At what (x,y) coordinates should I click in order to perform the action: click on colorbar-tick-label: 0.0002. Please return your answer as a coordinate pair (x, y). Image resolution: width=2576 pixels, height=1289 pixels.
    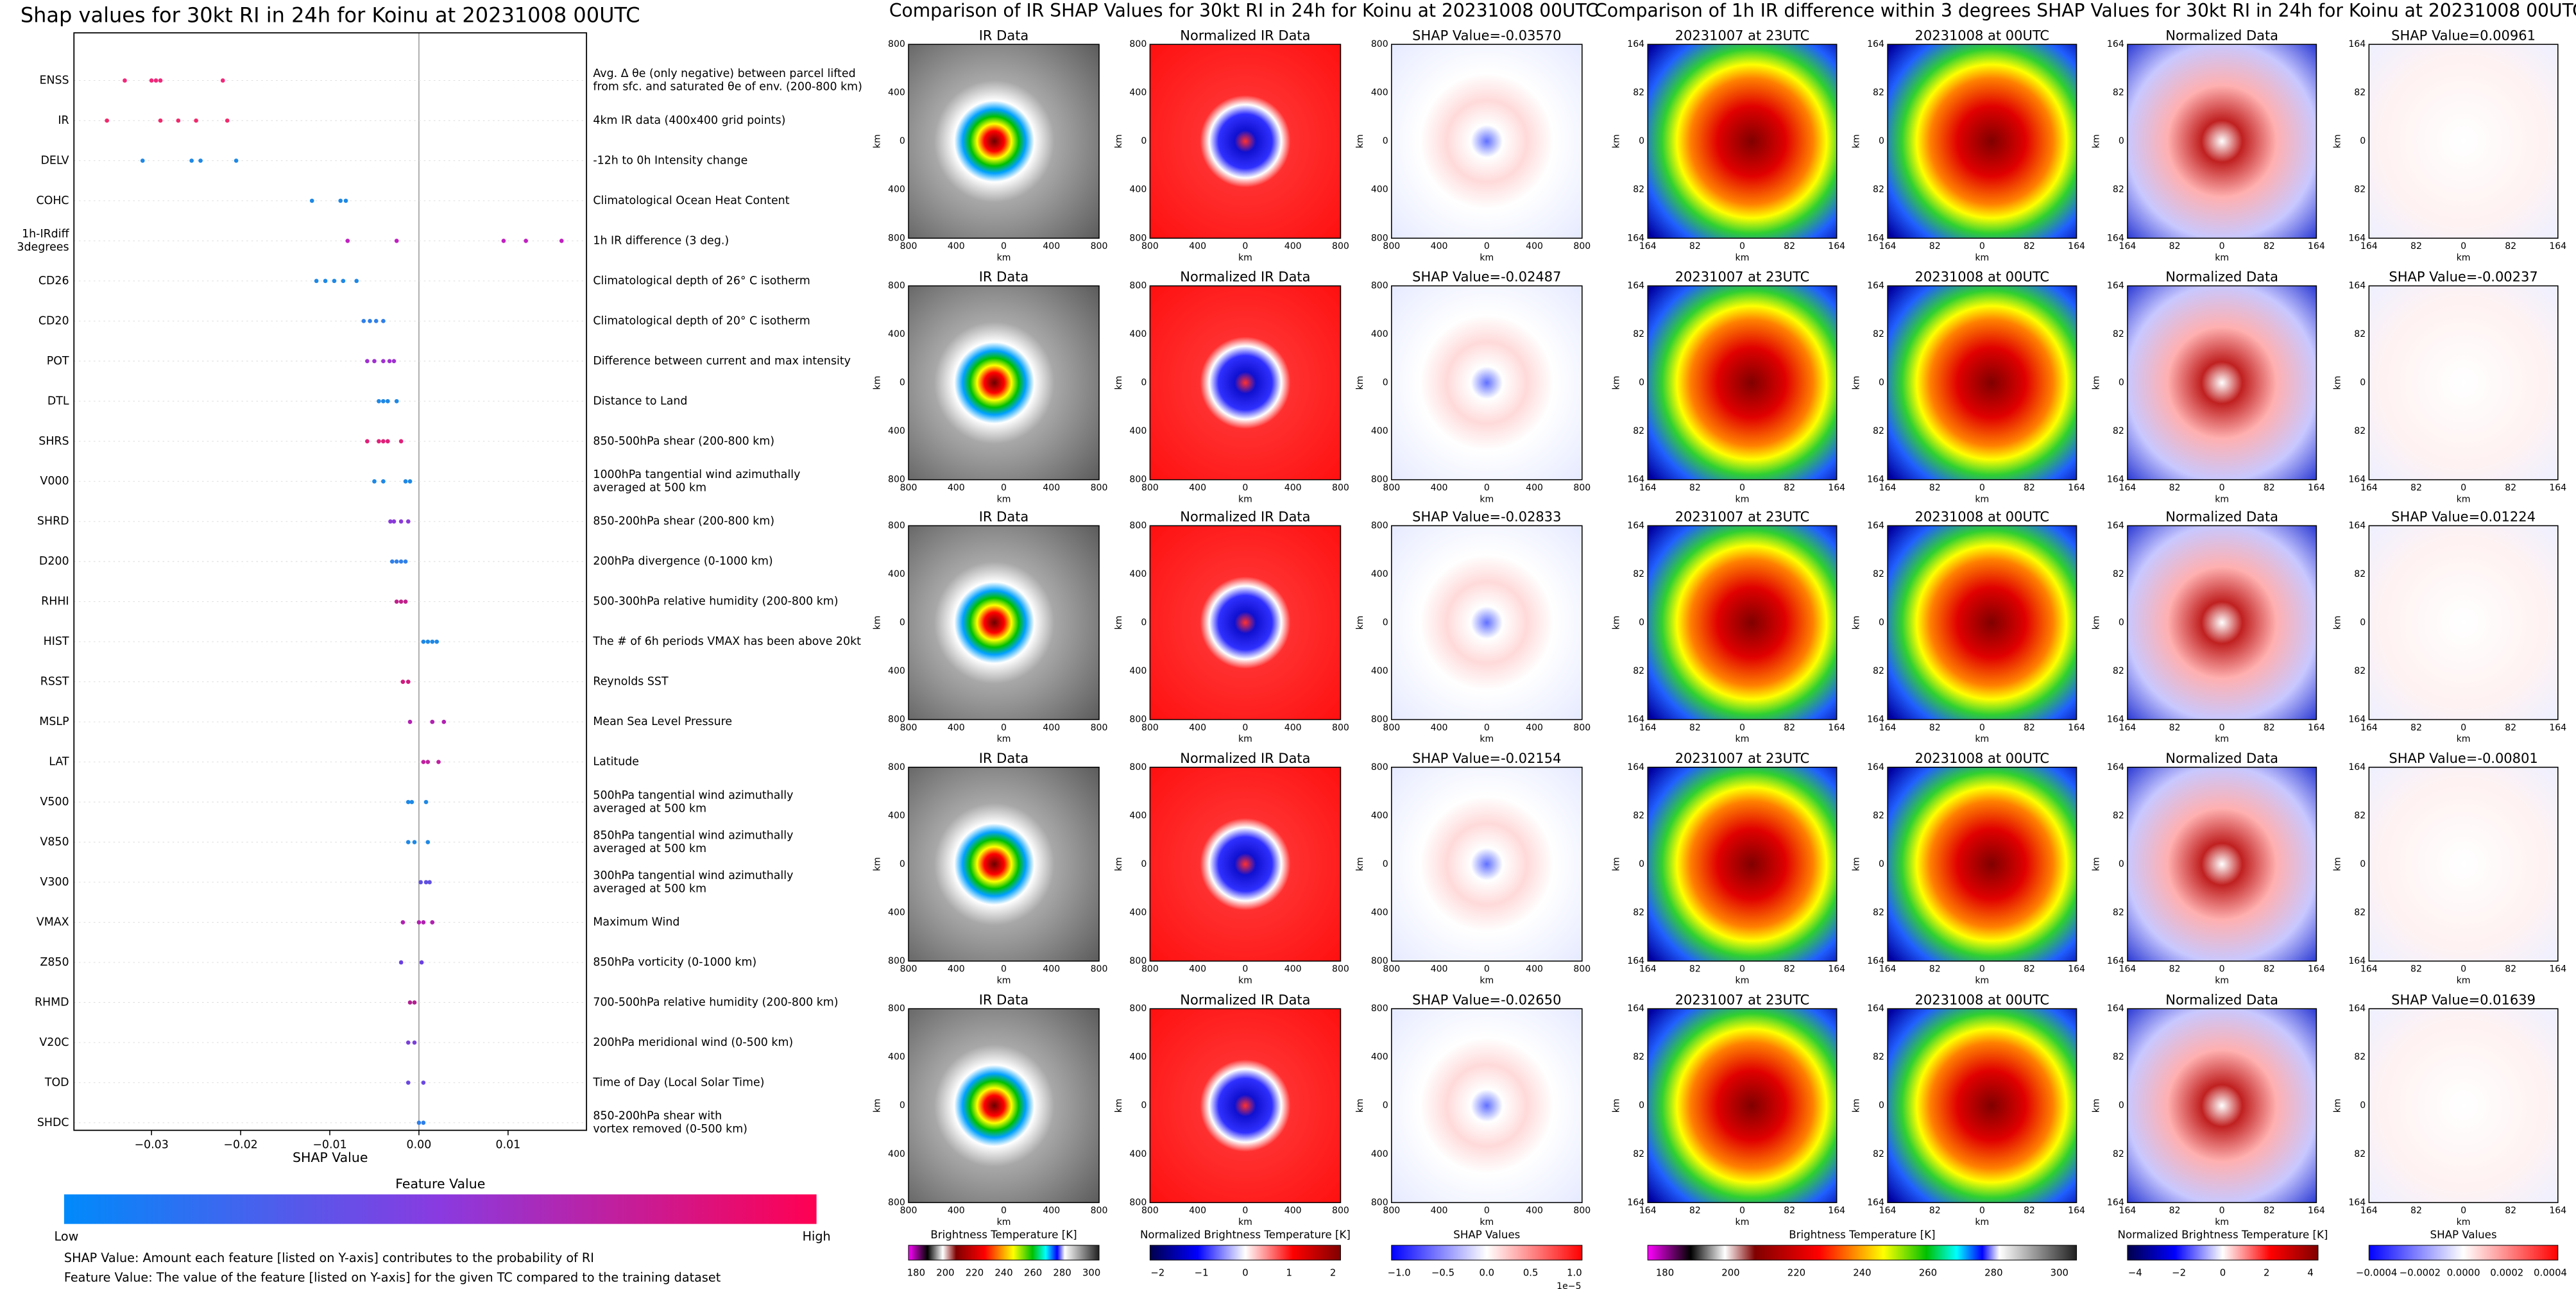
    Looking at the image, I should click on (2506, 1272).